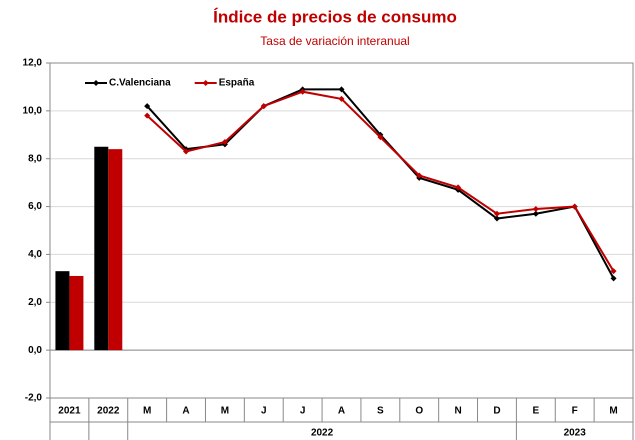 Image resolution: width=635 pixels, height=440 pixels. I want to click on group-label: 2022, so click(322, 433).